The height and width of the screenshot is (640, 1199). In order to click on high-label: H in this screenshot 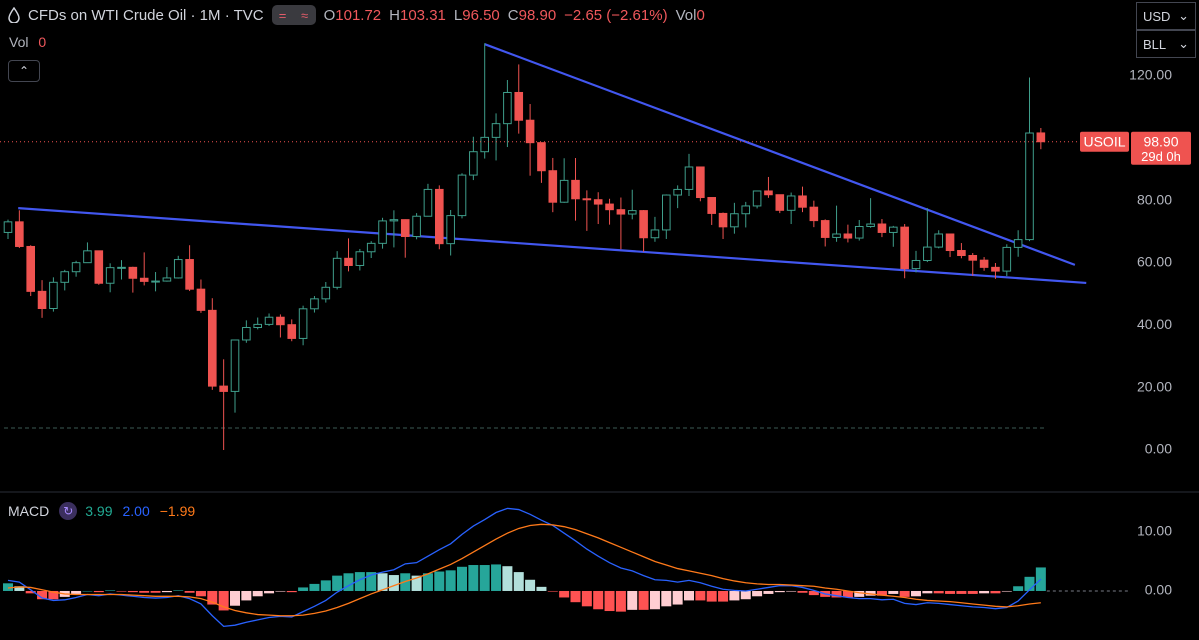, I will do `click(394, 15)`.